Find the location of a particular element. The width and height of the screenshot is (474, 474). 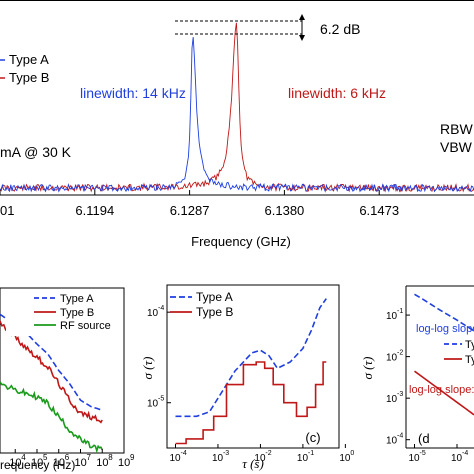

panel-d-x-tick-exponent: -4 is located at coordinates (465, 453).